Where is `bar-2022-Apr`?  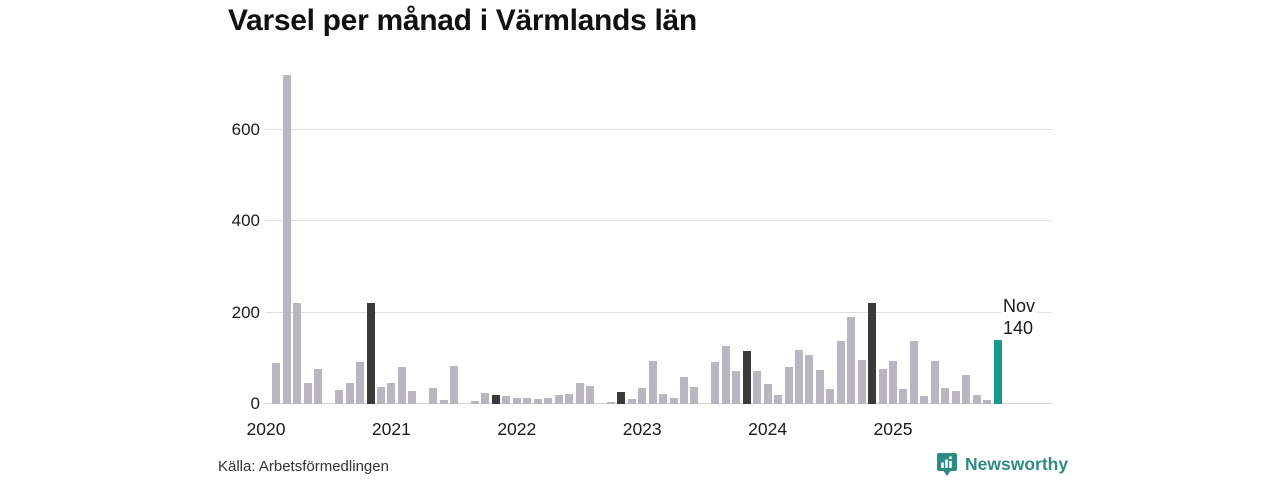
bar-2022-Apr is located at coordinates (548, 400).